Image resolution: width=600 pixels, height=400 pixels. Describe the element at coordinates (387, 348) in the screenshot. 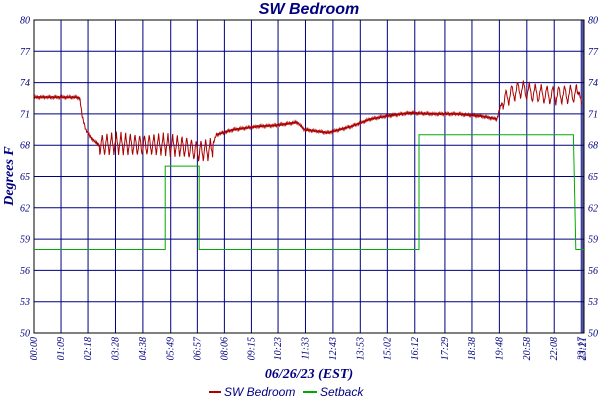

I see `x-tick-label: 15:02` at that location.